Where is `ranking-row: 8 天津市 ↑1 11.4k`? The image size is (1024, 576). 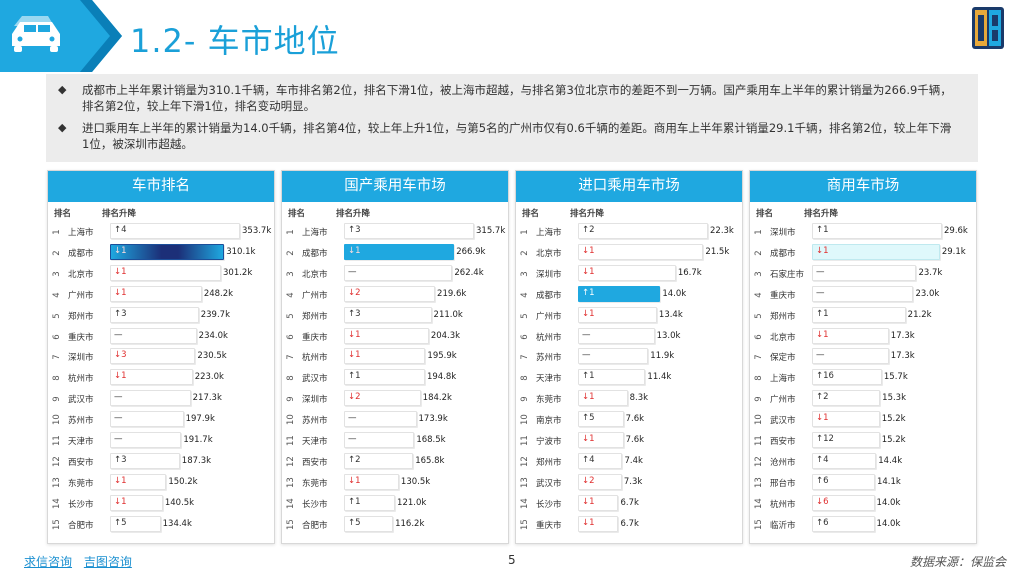 ranking-row: 8 天津市 ↑1 11.4k is located at coordinates (629, 377).